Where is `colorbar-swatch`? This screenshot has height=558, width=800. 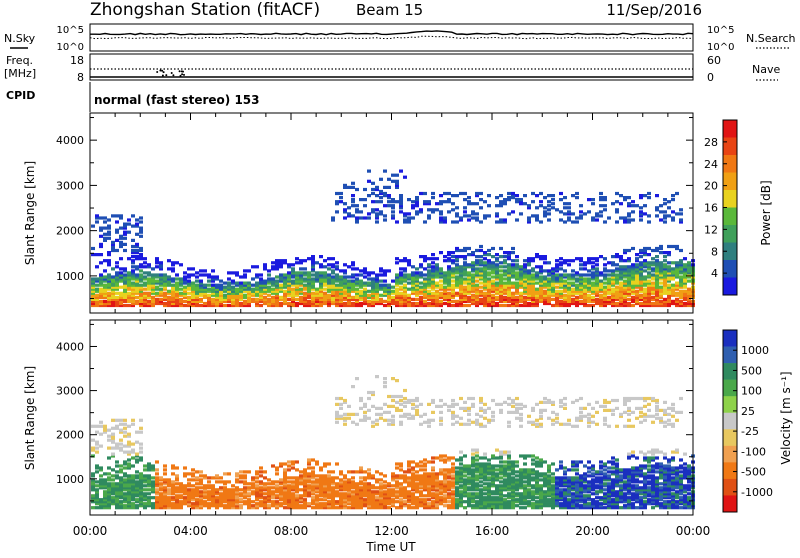
colorbar-swatch is located at coordinates (730, 287).